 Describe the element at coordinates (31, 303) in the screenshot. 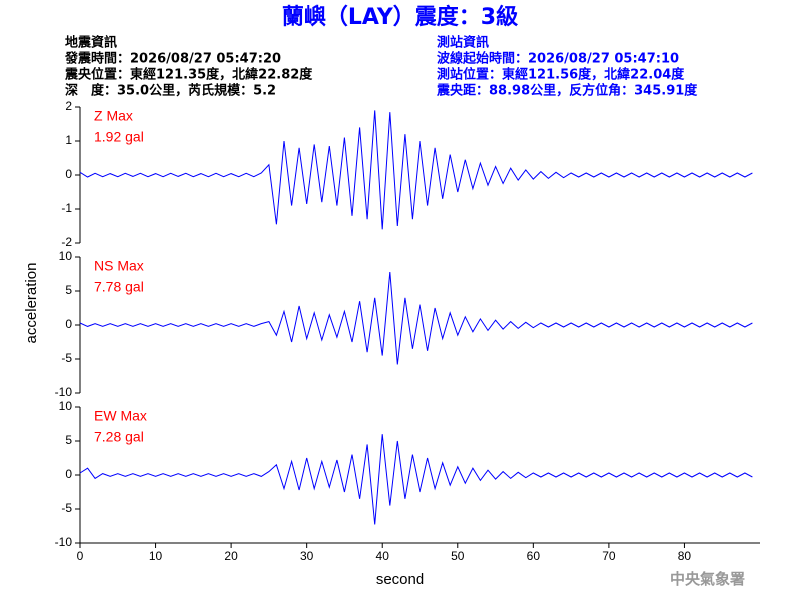

I see `y-axis-label: acceleration` at that location.